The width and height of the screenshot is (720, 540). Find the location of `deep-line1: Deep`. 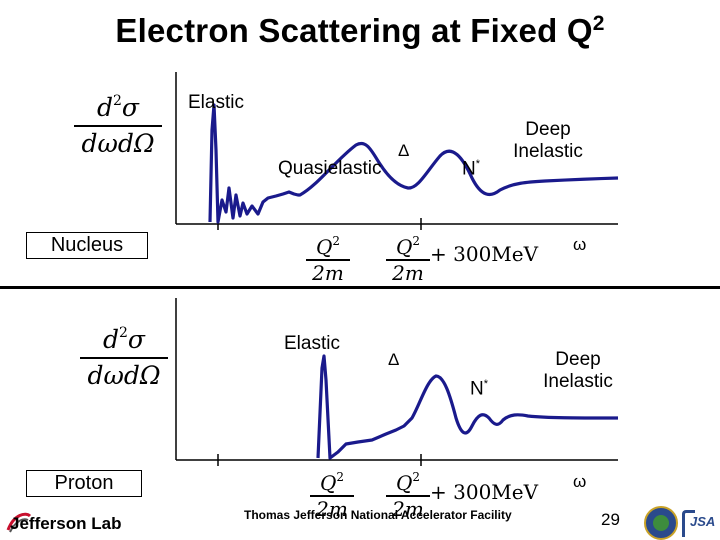

deep-line1: Deep is located at coordinates (548, 129).